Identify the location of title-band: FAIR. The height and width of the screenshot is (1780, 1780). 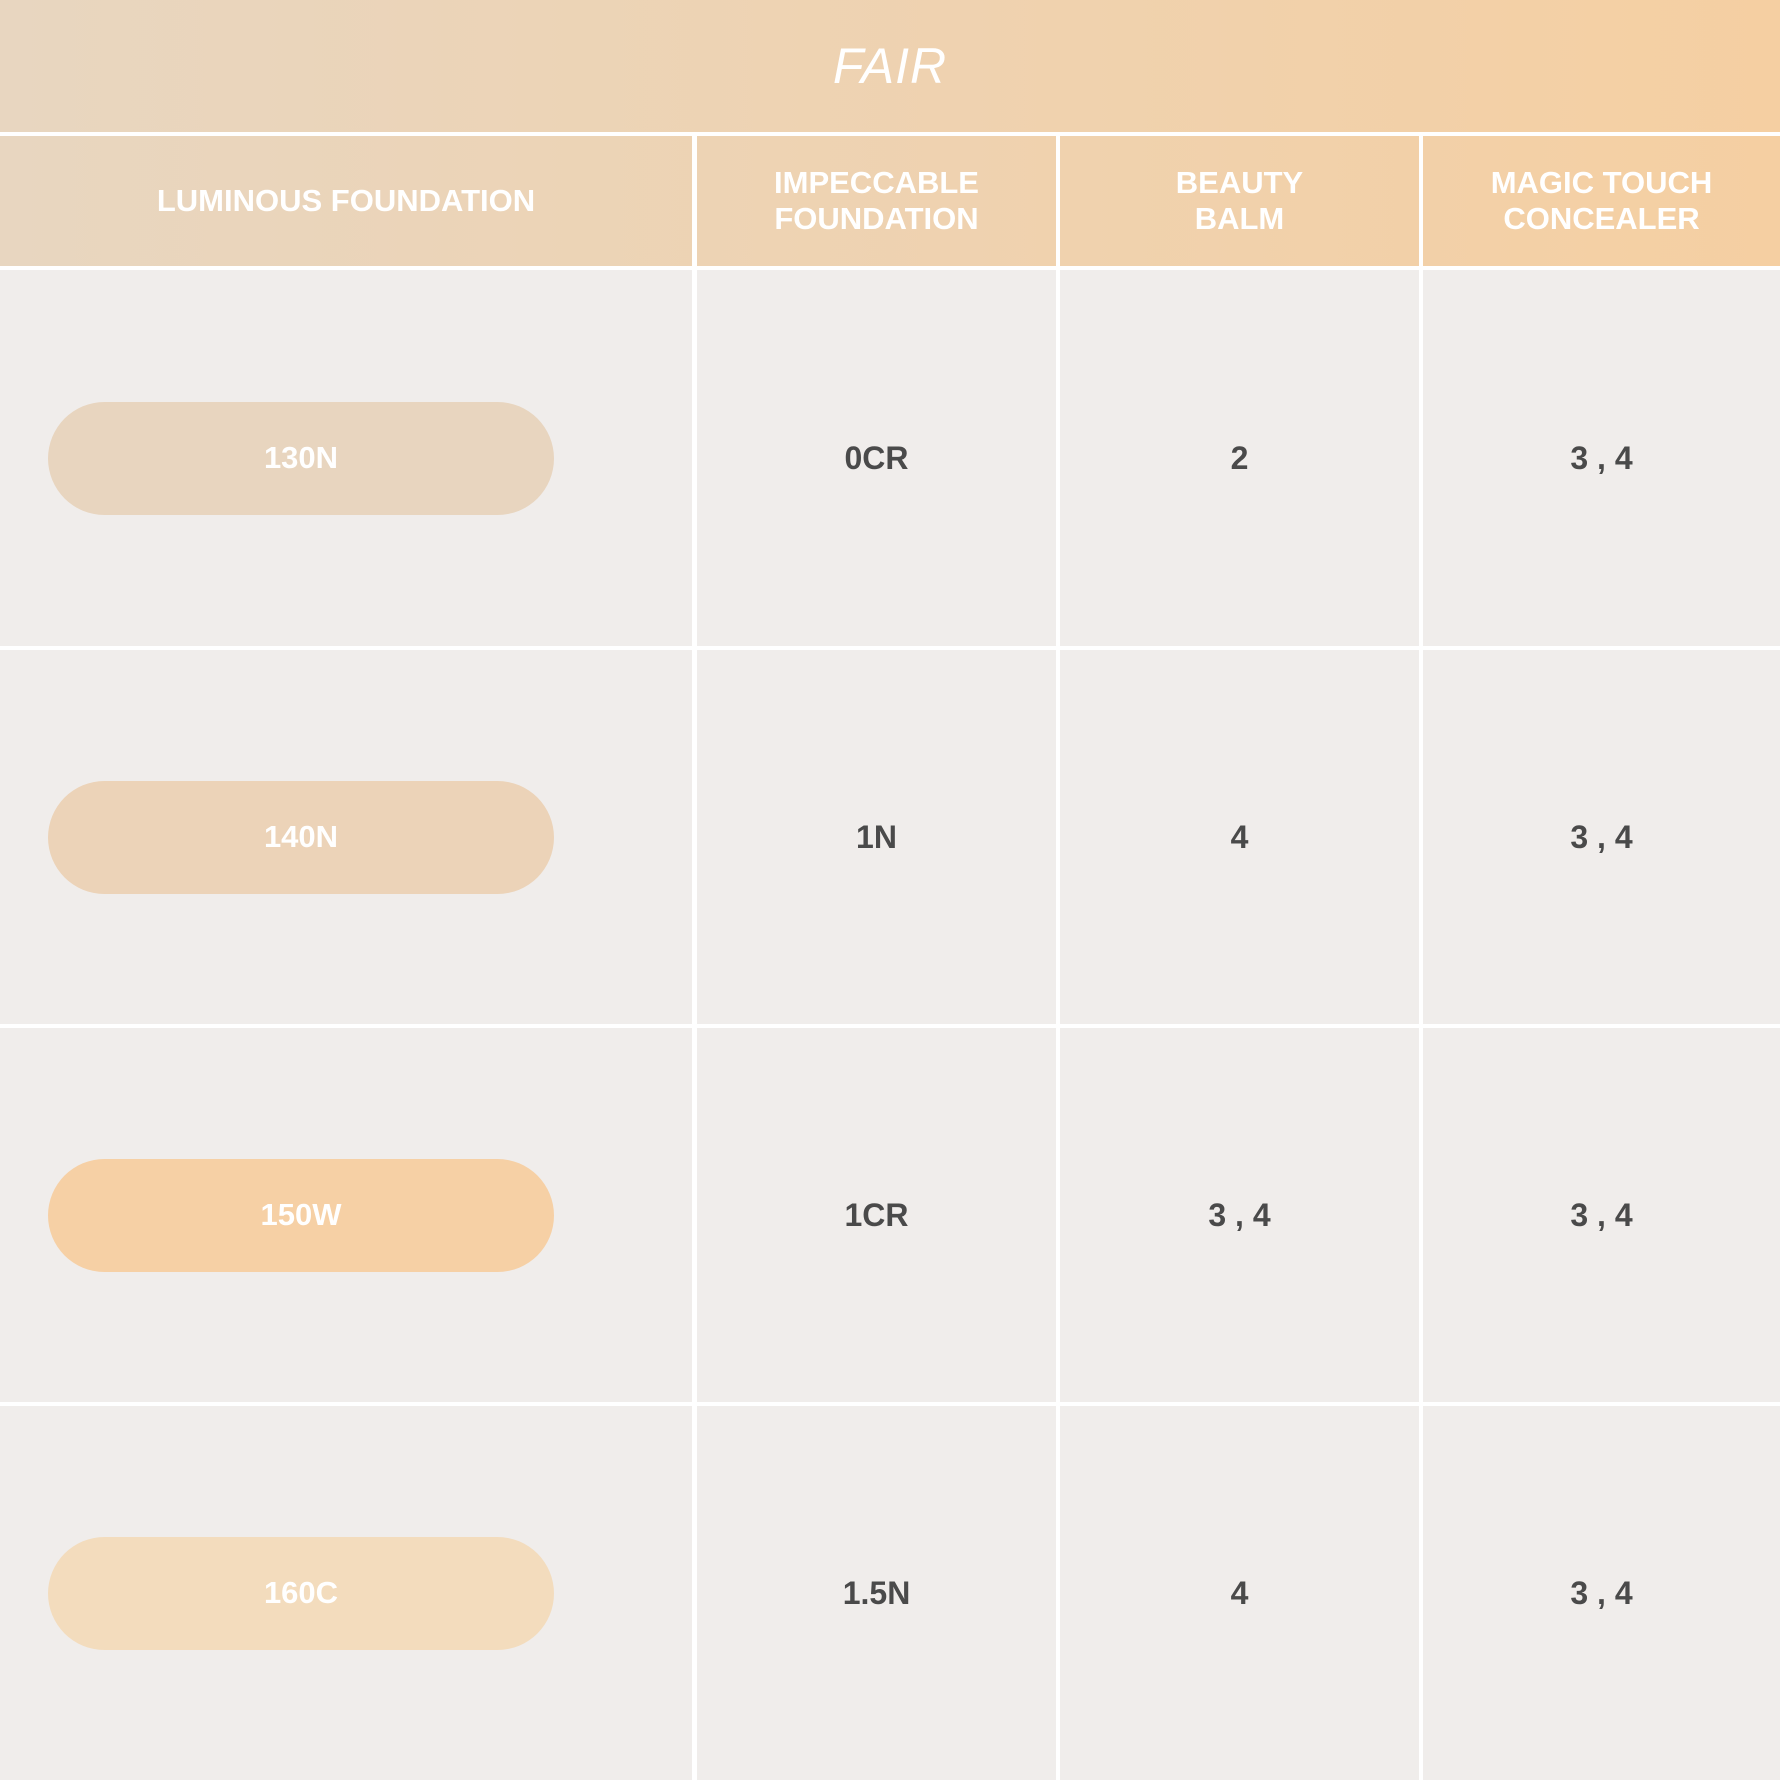
(890, 66).